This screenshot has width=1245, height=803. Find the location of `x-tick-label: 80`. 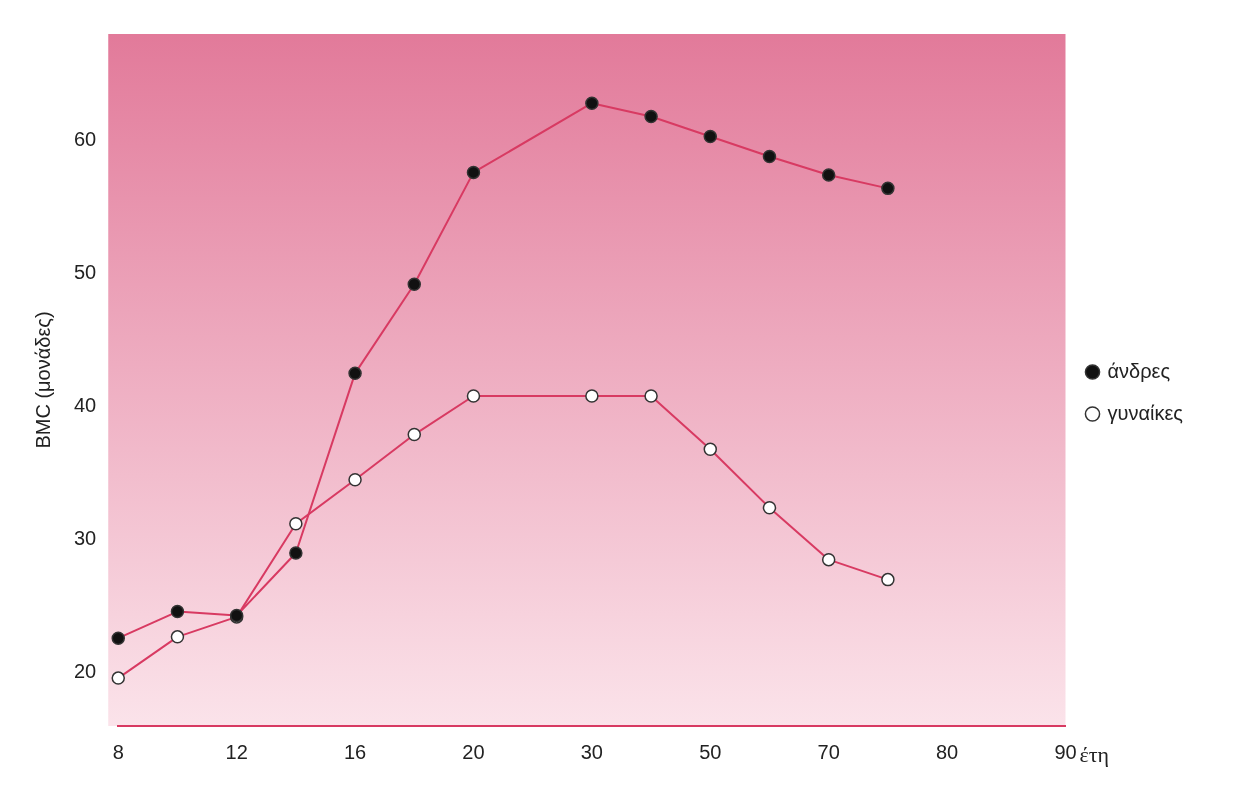

x-tick-label: 80 is located at coordinates (947, 751).